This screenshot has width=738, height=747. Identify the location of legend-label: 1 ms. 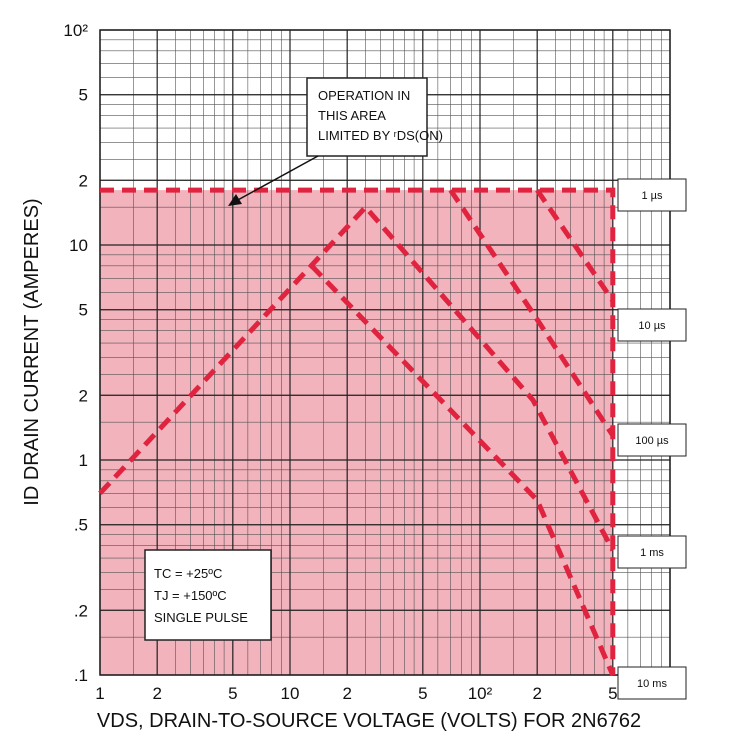
(652, 553).